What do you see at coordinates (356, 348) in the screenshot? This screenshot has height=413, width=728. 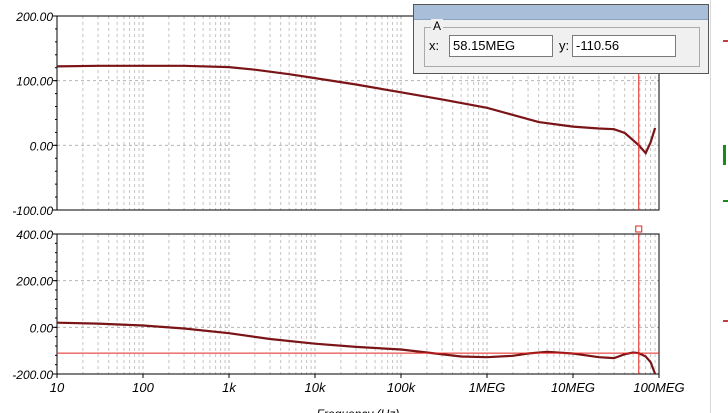 I see `trace-line` at bounding box center [356, 348].